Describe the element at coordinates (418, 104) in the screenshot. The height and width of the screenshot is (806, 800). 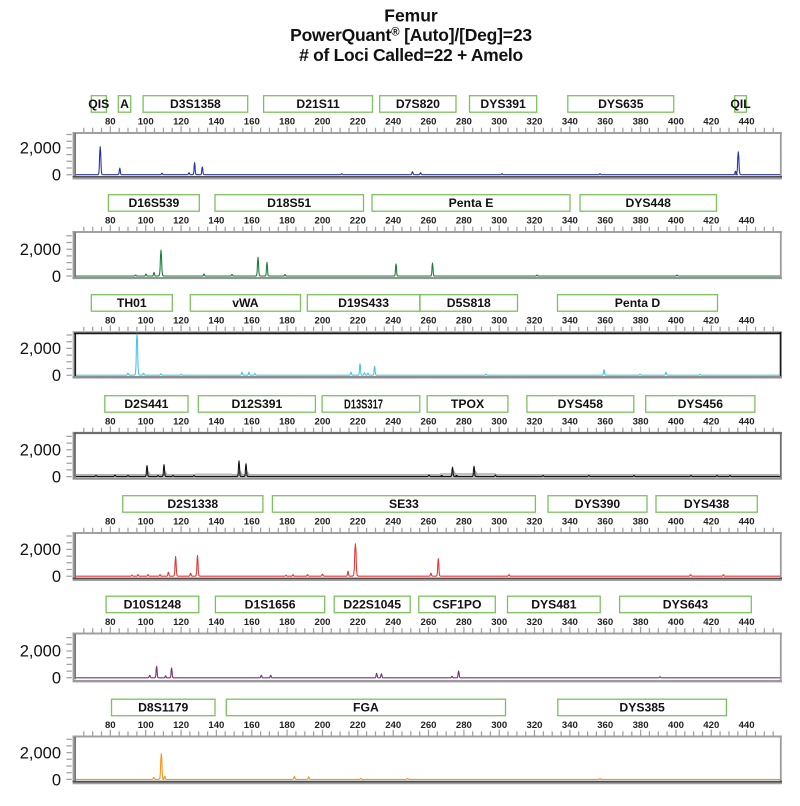
I see `svg-text: D7S820` at that location.